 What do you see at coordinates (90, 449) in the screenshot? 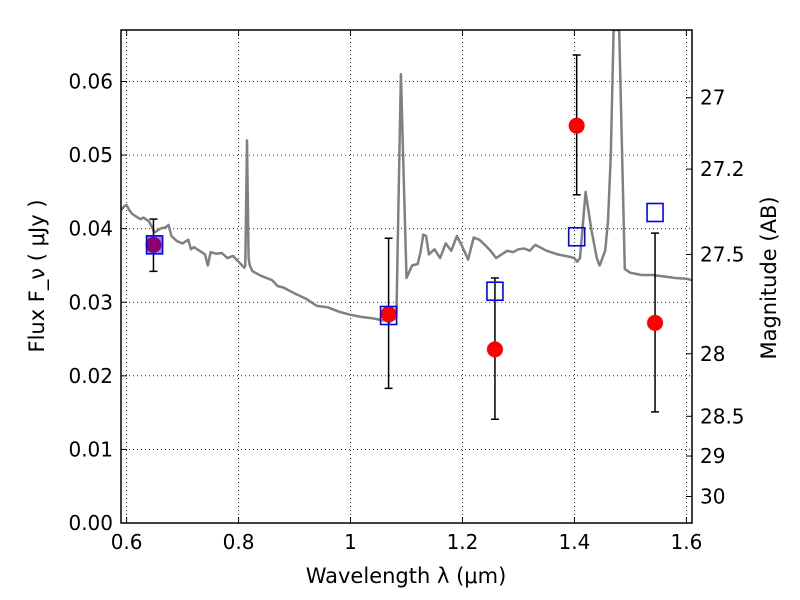
I see `y-tick-label: 0.01` at bounding box center [90, 449].